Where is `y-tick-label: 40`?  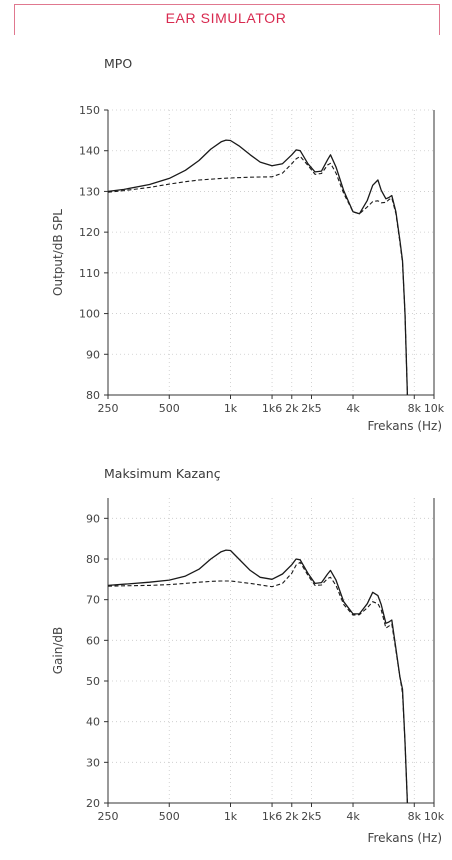 y-tick-label: 40 is located at coordinates (93, 722).